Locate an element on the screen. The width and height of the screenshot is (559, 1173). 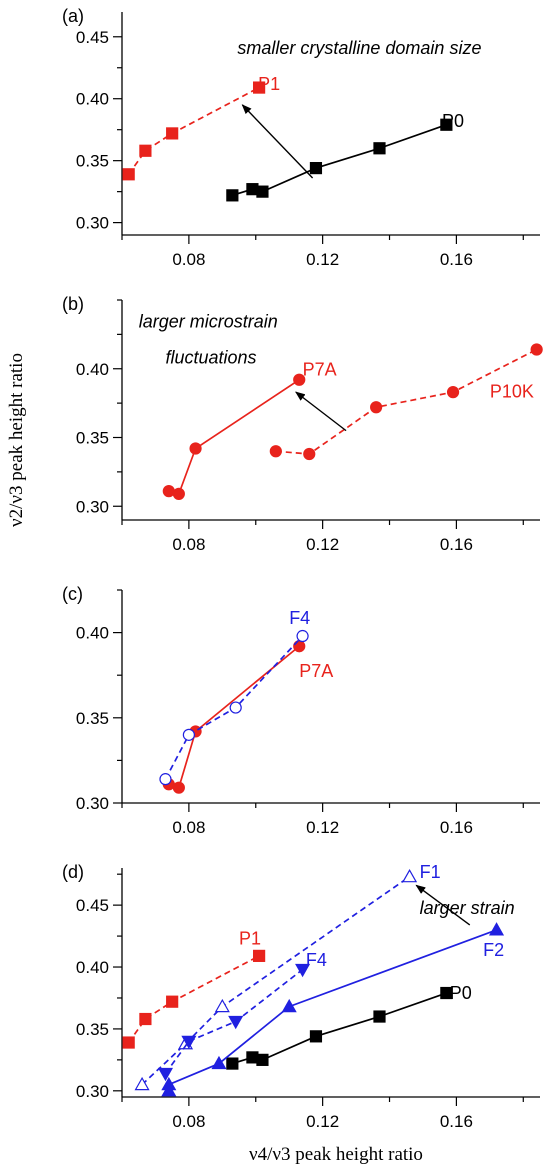
annotation-text: smaller crystalline domain size is located at coordinates (359, 48).